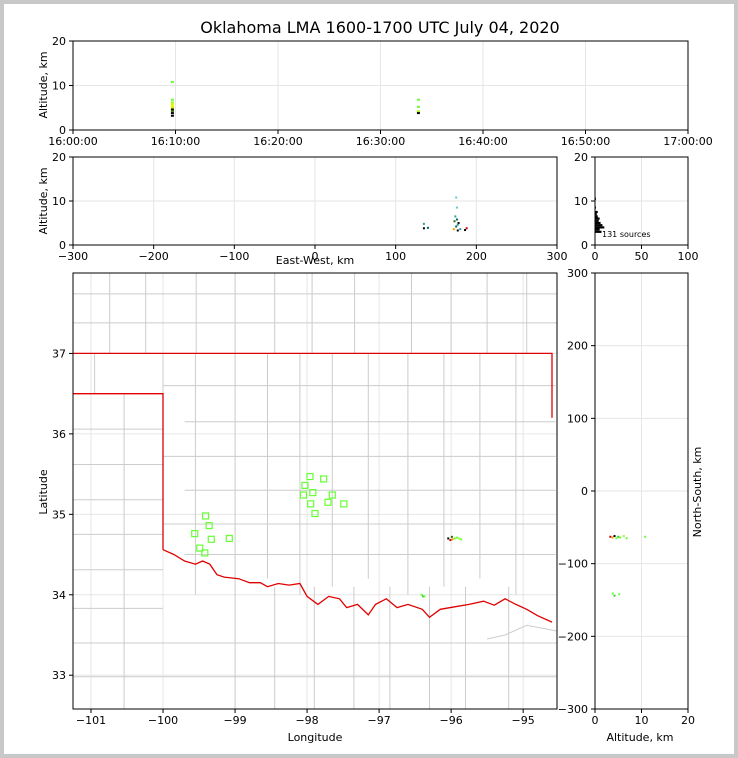  Describe the element at coordinates (577, 418) in the screenshot. I see `ns-height-ytick-label: 100` at that location.